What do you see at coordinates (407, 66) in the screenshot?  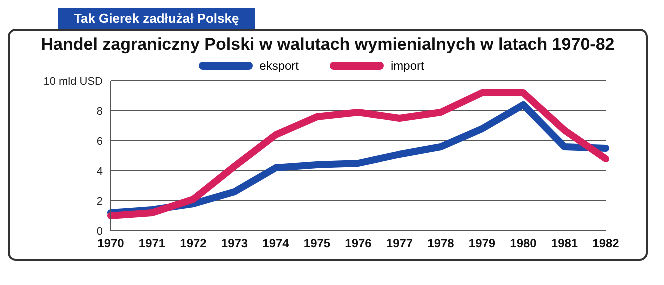 I see `legend-label: import` at bounding box center [407, 66].